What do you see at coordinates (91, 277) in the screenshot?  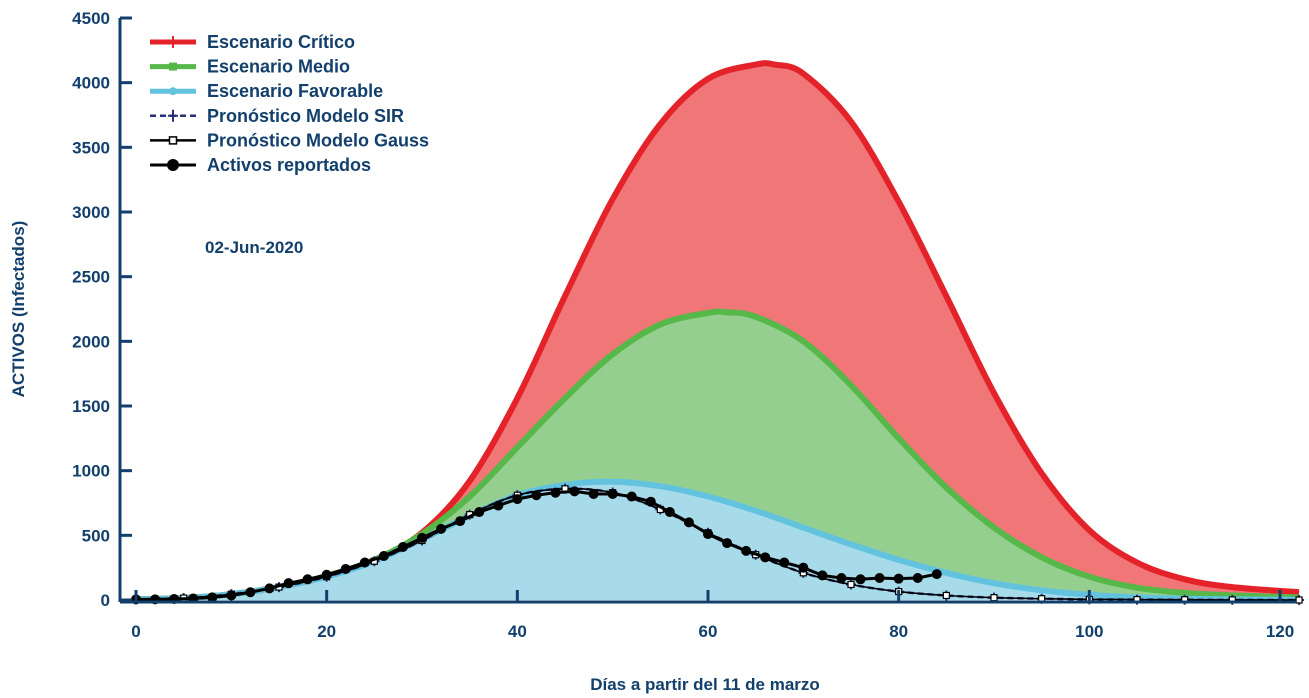 I see `y-tick-label: 2500` at bounding box center [91, 277].